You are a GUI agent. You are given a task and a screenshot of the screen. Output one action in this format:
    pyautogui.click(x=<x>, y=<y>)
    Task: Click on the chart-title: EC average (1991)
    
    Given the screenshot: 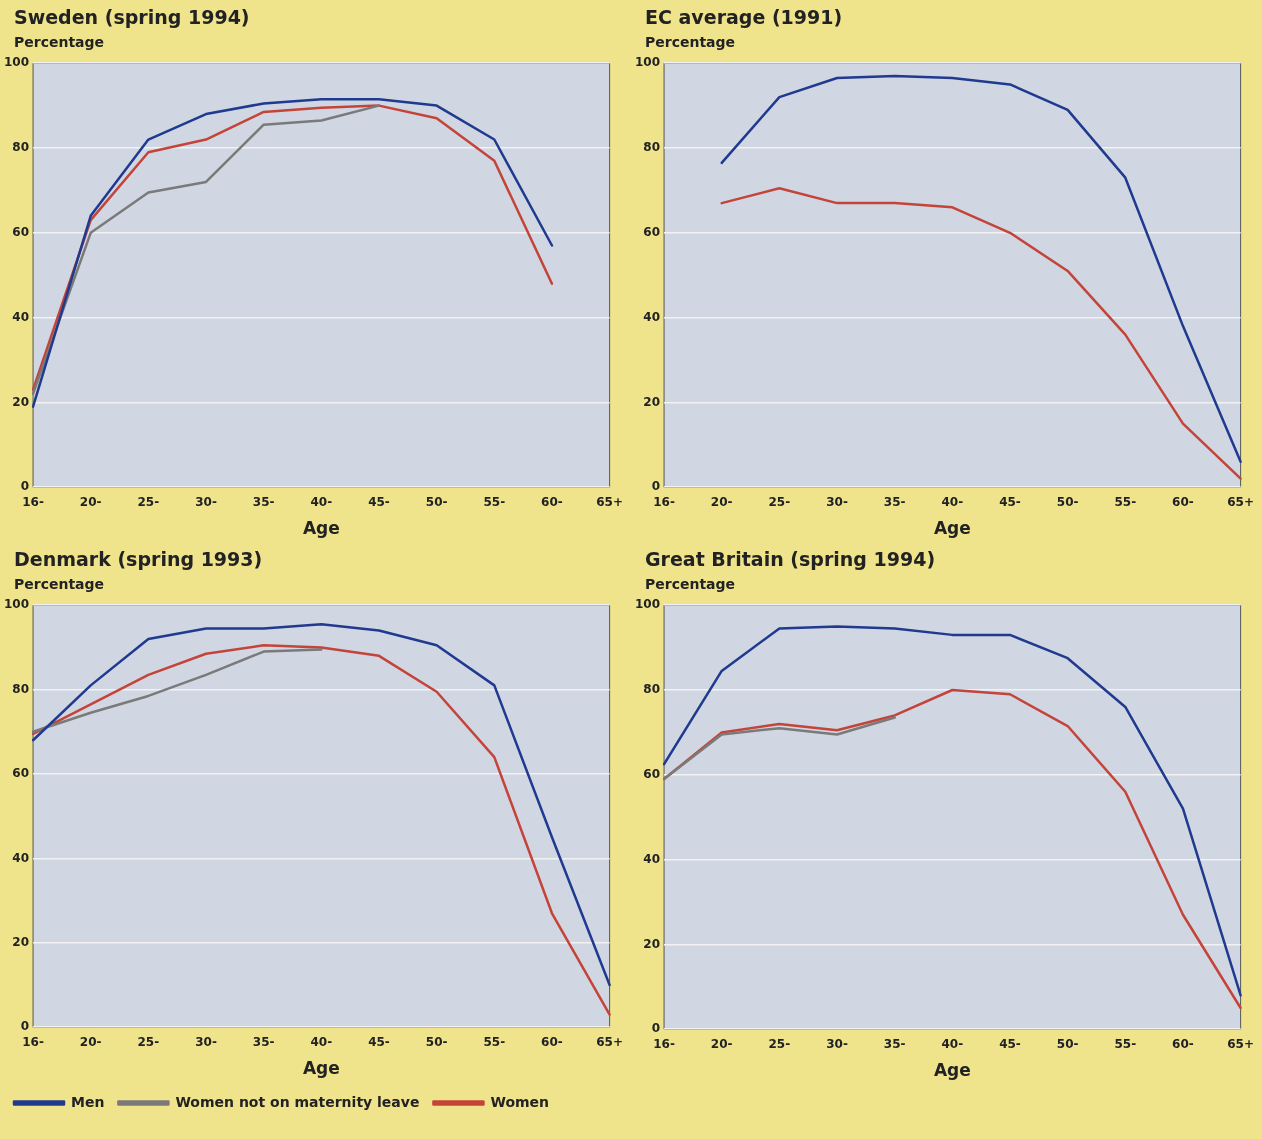 What is the action you would take?
    pyautogui.click(x=744, y=17)
    